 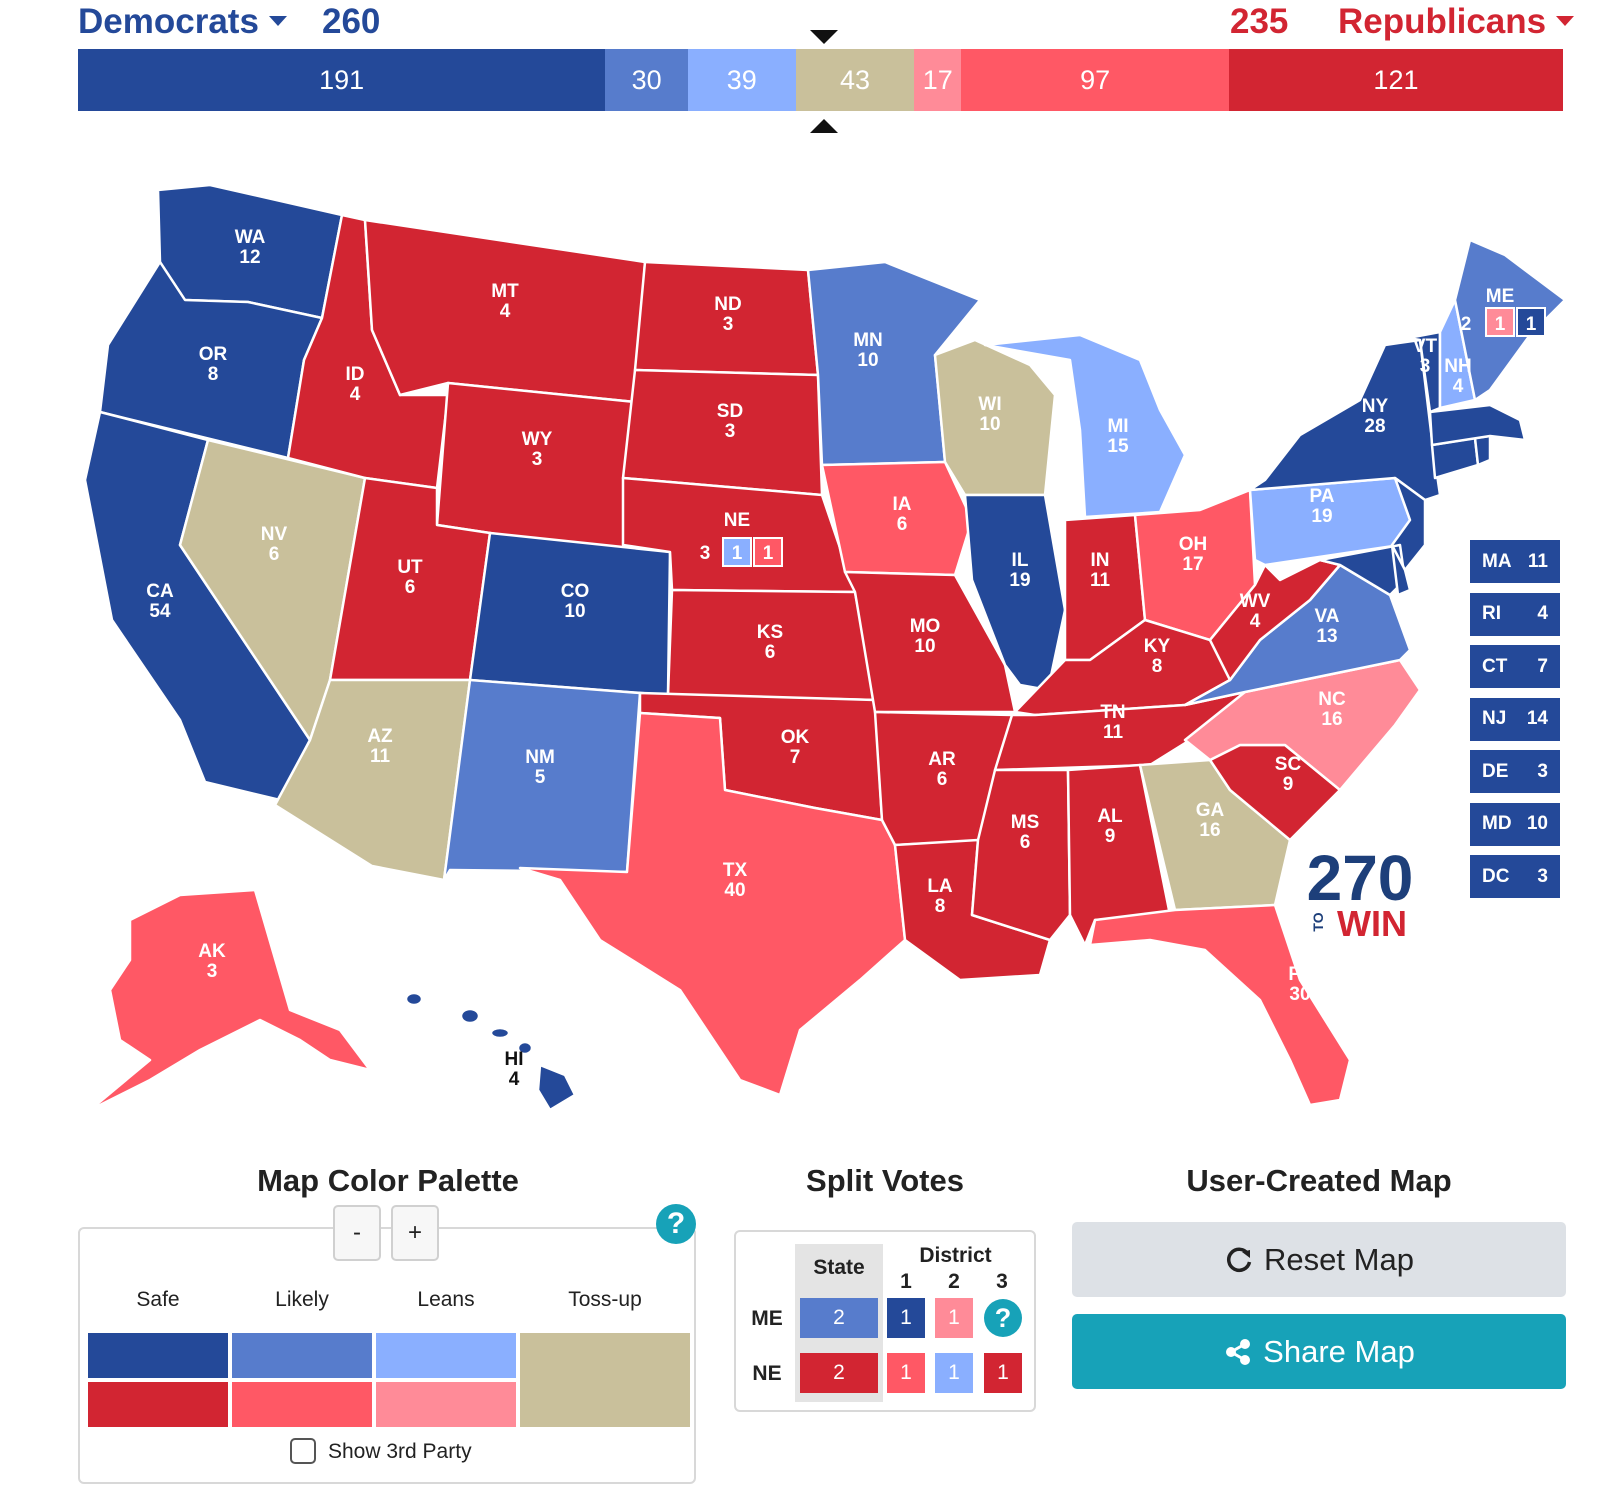 I want to click on state-abbr-OK: OK, so click(x=795, y=737).